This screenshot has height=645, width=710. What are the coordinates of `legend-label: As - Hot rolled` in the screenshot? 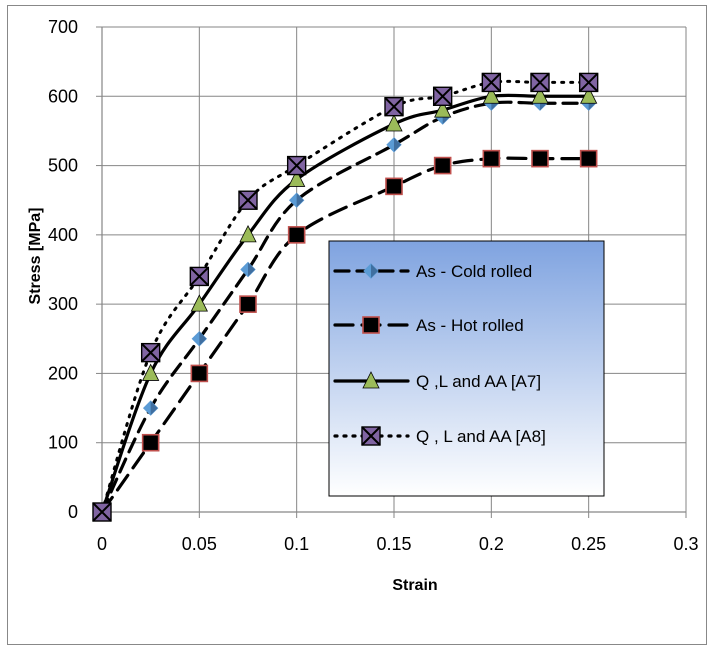 It's located at (470, 325).